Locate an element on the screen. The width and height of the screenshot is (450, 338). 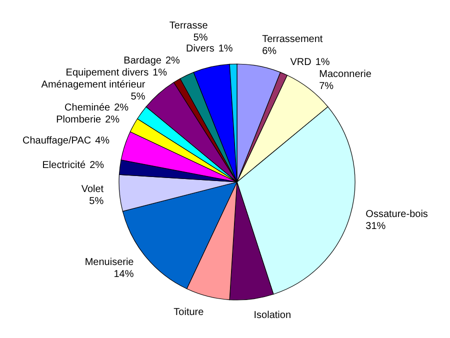
slice-label: Volet is located at coordinates (92, 190).